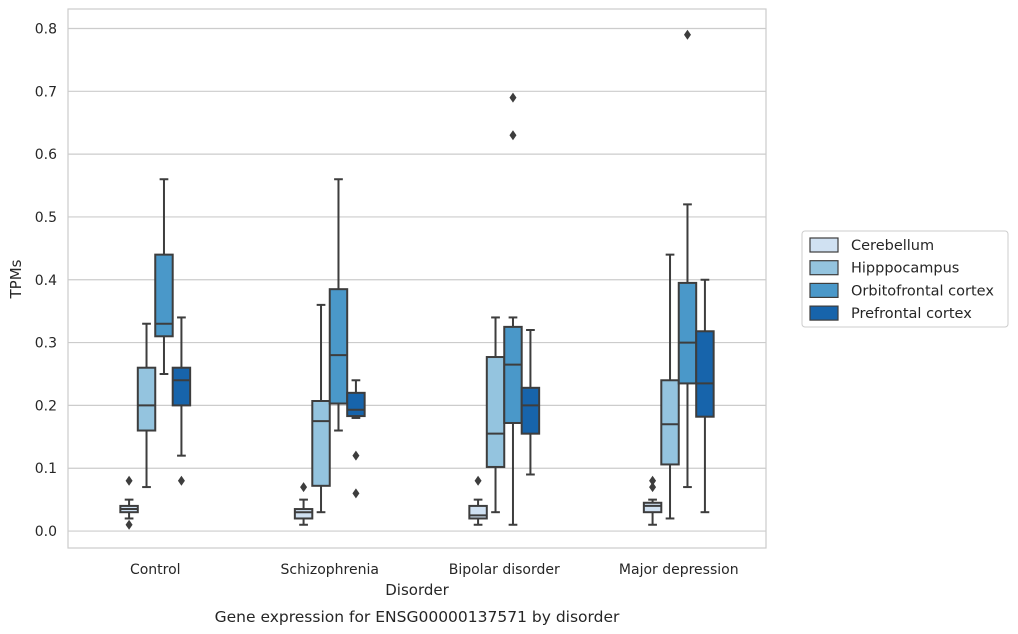 This screenshot has width=1018, height=634. Describe the element at coordinates (46, 29) in the screenshot. I see `y-tick-label: 0.8` at that location.